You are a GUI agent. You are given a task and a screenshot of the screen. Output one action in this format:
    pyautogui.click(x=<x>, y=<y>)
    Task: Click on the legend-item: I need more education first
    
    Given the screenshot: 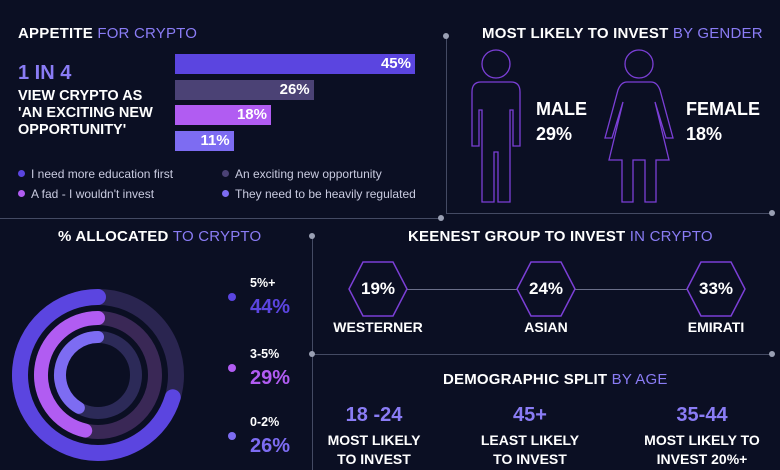 What is the action you would take?
    pyautogui.click(x=95, y=174)
    